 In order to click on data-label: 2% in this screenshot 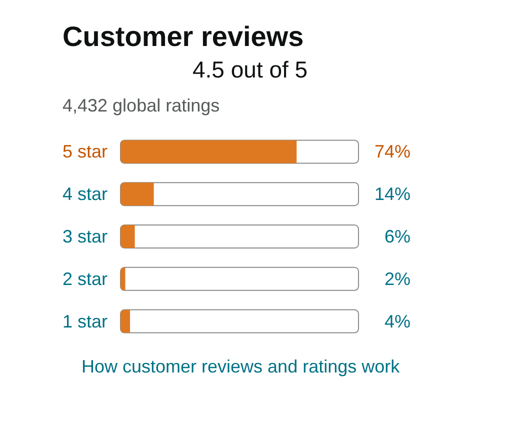, I will do `click(397, 278)`.